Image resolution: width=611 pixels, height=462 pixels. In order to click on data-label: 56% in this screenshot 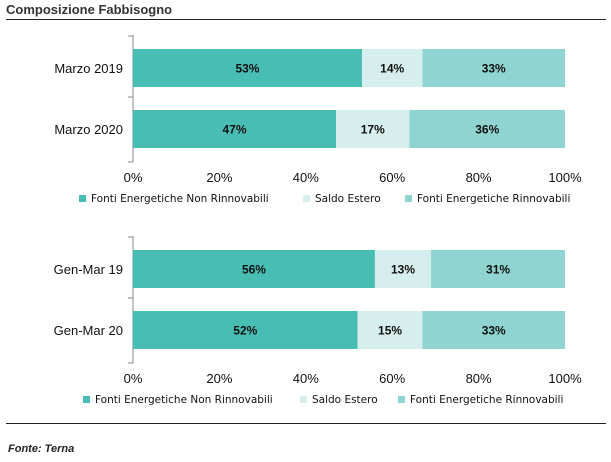, I will do `click(254, 270)`.